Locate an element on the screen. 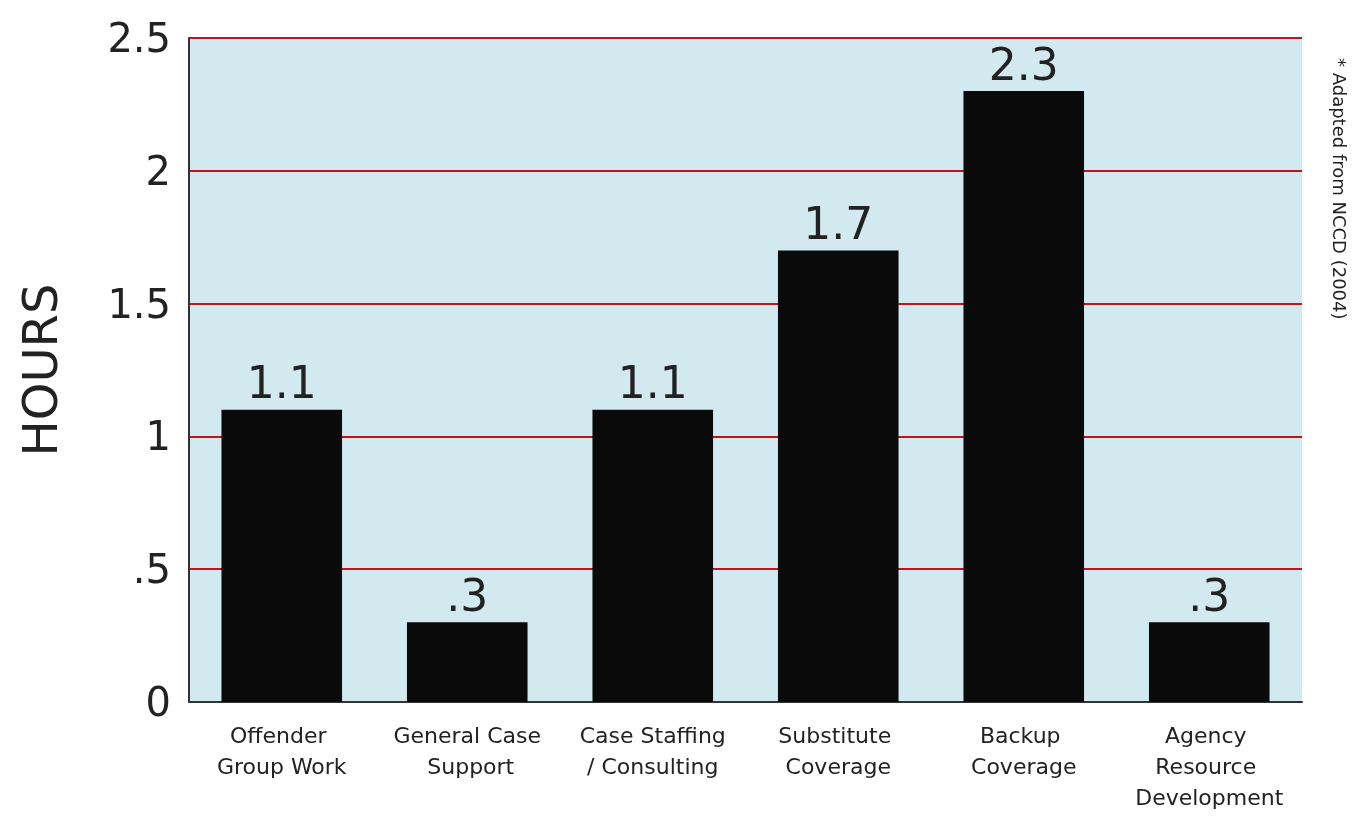 The width and height of the screenshot is (1362, 821). text: * Adapted from NCCD (2004) is located at coordinates (1339, 189).